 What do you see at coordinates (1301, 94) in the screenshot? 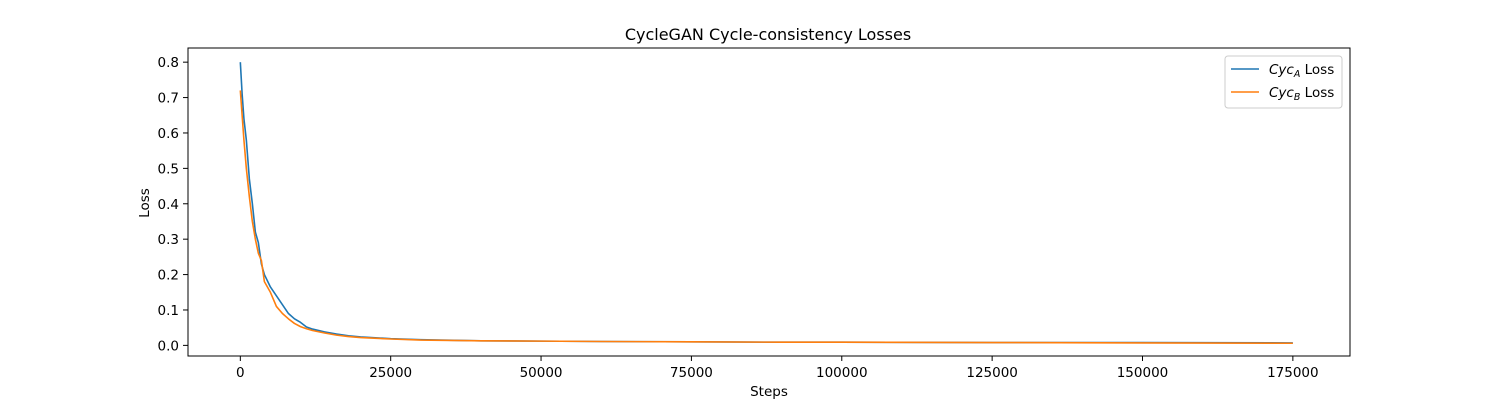
I see `legend-entry-label: CycB Loss` at bounding box center [1301, 94].